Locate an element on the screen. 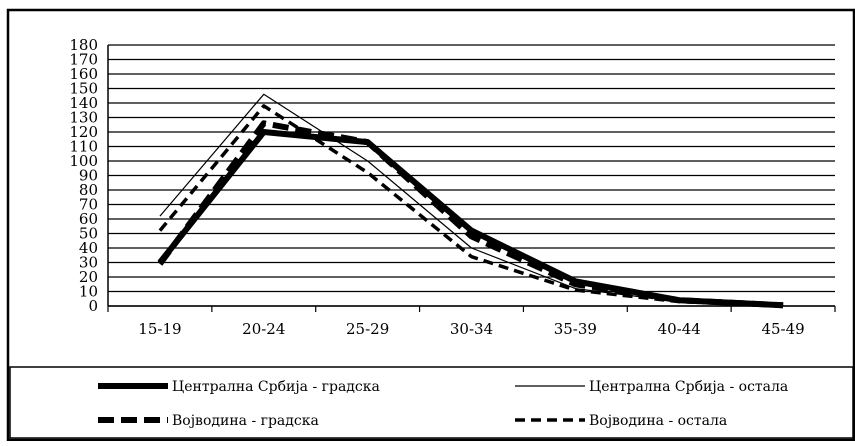  x-tick-label: 40-44 is located at coordinates (679, 329).